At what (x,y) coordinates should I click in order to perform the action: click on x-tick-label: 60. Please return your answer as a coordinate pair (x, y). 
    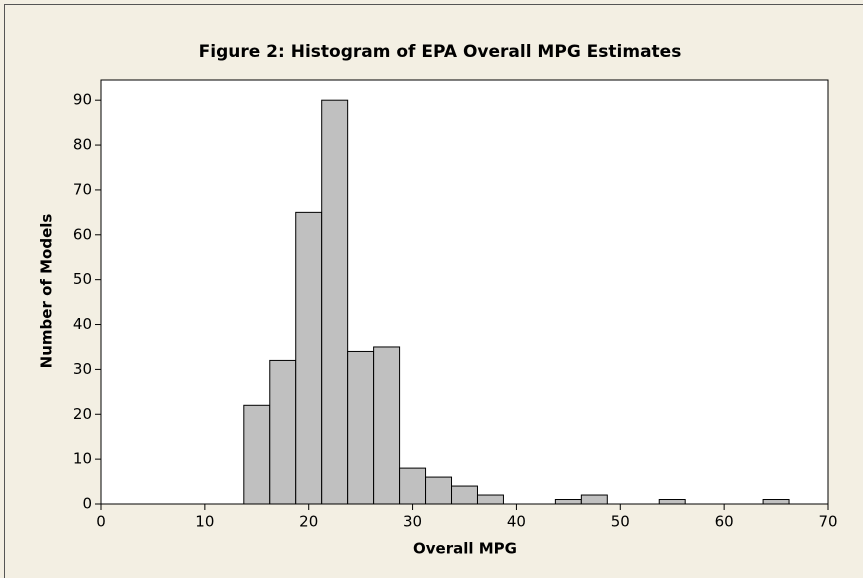
    Looking at the image, I should click on (724, 522).